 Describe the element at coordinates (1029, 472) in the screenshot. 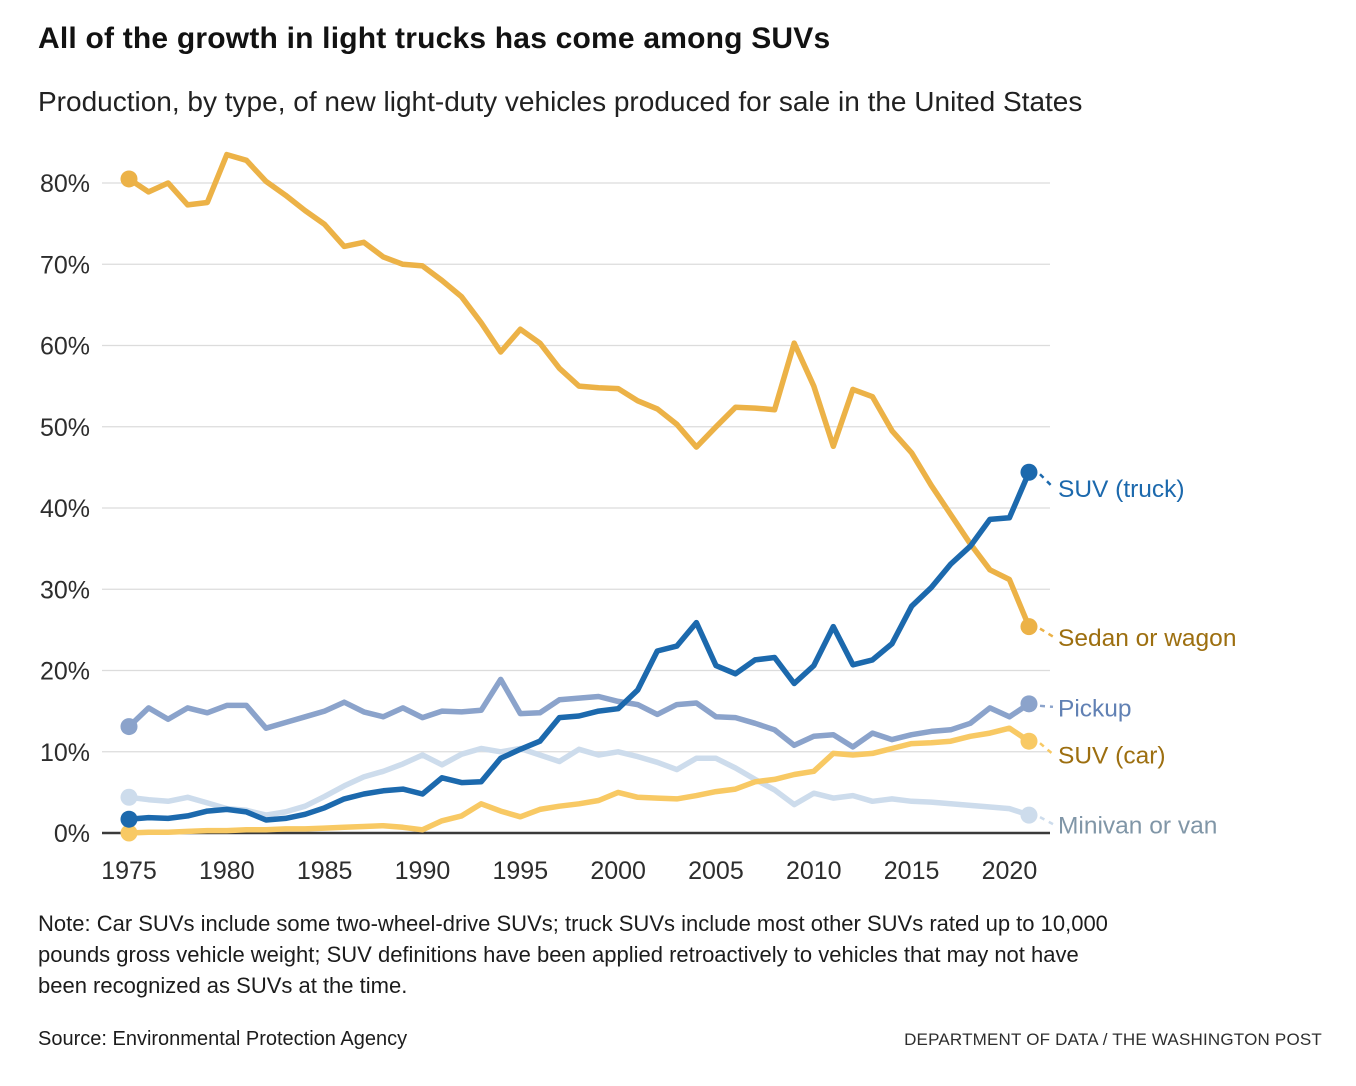

I see `series-end-dot-suv-truck` at that location.